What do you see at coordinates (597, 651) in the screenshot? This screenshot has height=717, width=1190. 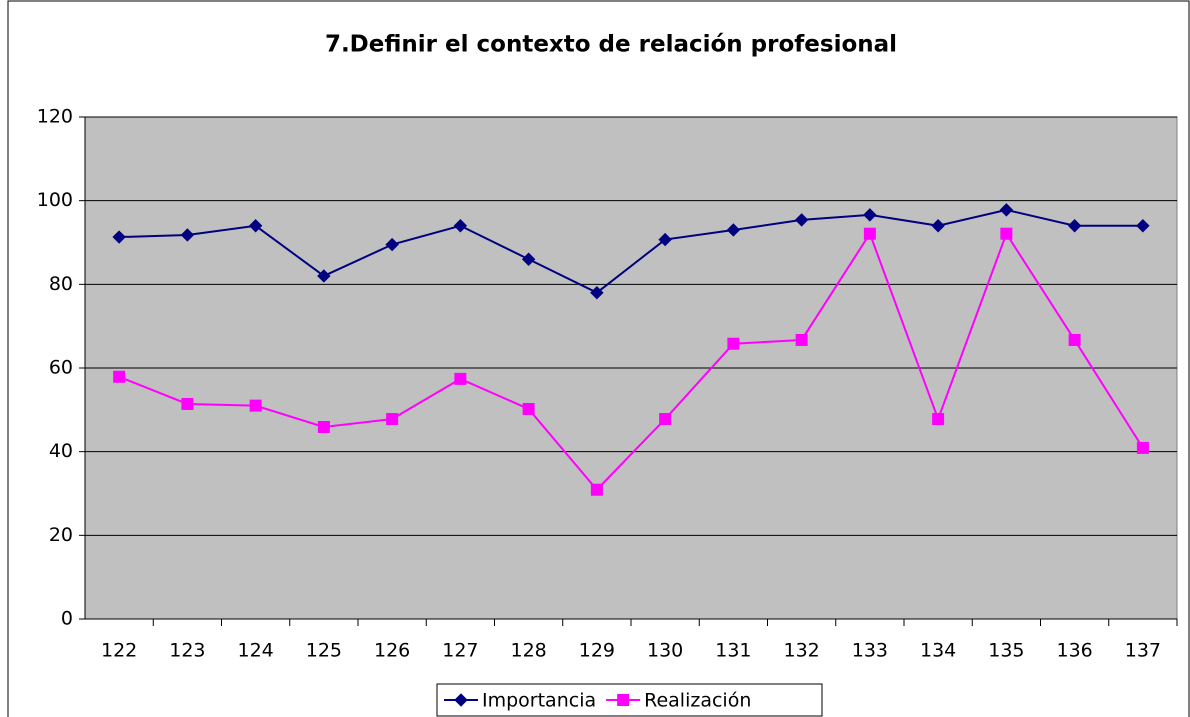 I see `x-tick-label: 129` at bounding box center [597, 651].